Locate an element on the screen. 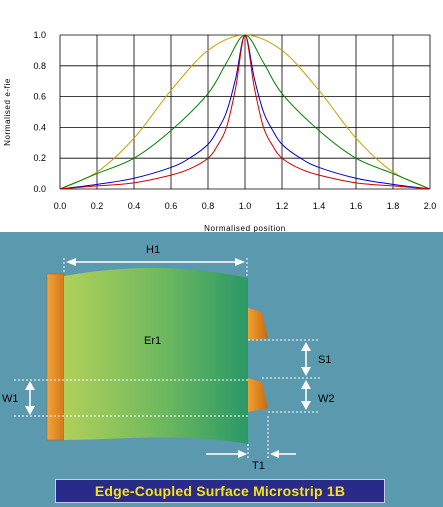 The image size is (443, 507). x-tick-label: 0.6 is located at coordinates (171, 206).